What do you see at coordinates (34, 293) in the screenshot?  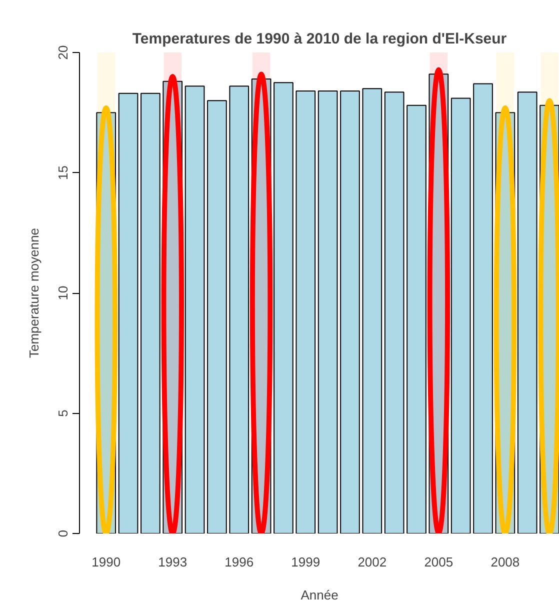 I see `y-axis-title: Temperature moyenne` at bounding box center [34, 293].